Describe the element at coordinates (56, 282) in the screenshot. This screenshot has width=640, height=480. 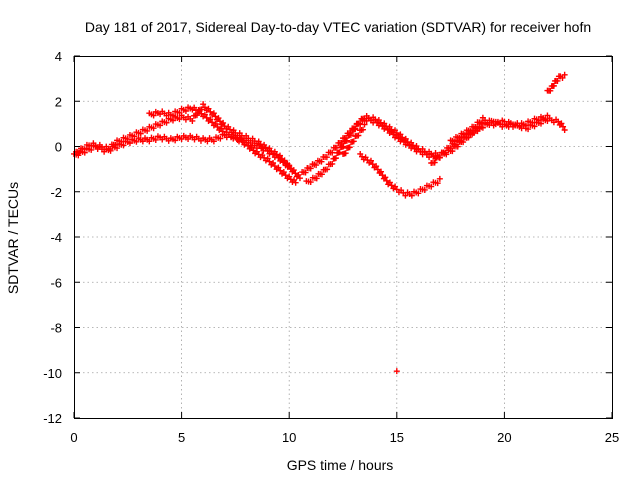
I see `y-tick-label: -6` at that location.